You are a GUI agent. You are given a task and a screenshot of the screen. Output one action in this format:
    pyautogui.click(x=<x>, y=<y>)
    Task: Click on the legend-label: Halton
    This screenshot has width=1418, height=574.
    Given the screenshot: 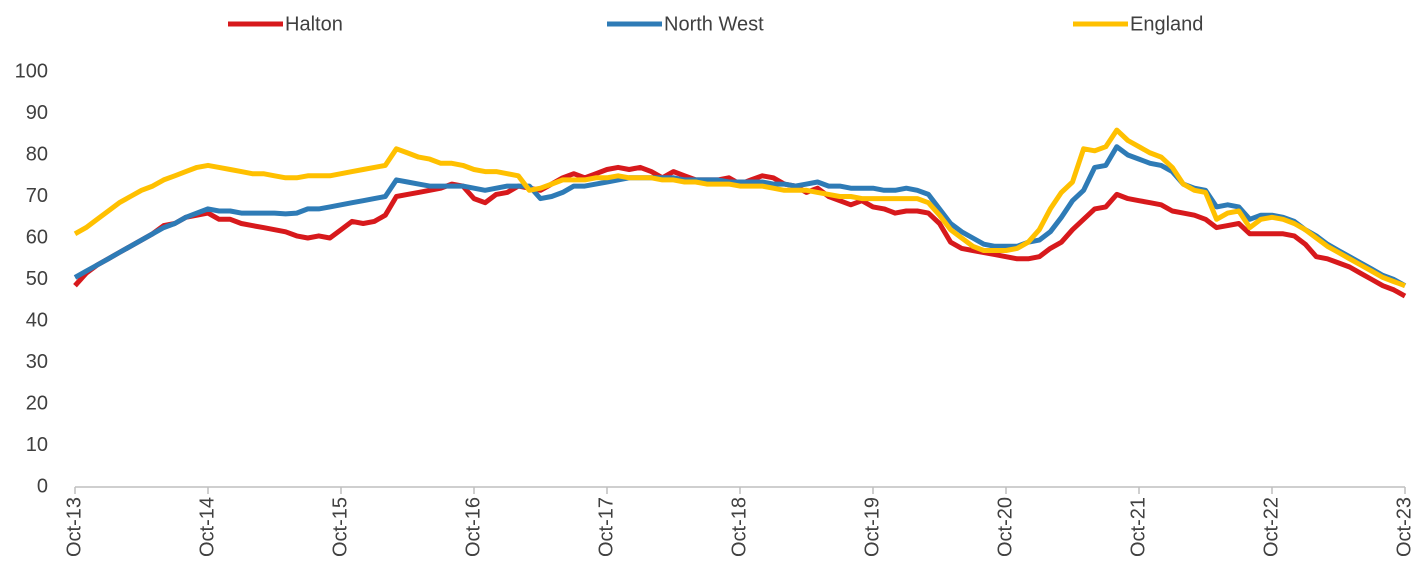 What is the action you would take?
    pyautogui.click(x=314, y=24)
    